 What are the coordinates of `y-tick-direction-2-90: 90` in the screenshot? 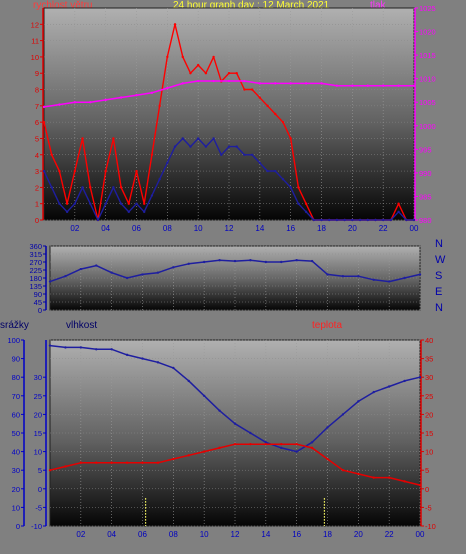 It's located at (38, 294).